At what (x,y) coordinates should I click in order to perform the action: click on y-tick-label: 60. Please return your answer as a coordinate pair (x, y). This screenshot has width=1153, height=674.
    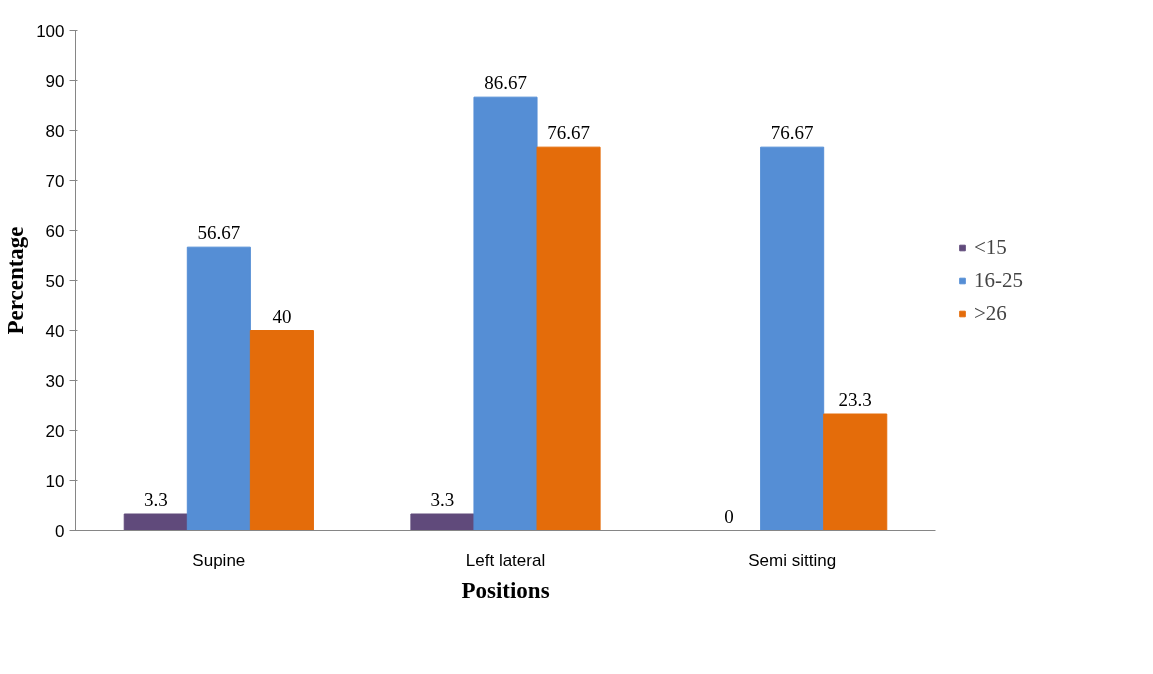
    Looking at the image, I should click on (55, 231).